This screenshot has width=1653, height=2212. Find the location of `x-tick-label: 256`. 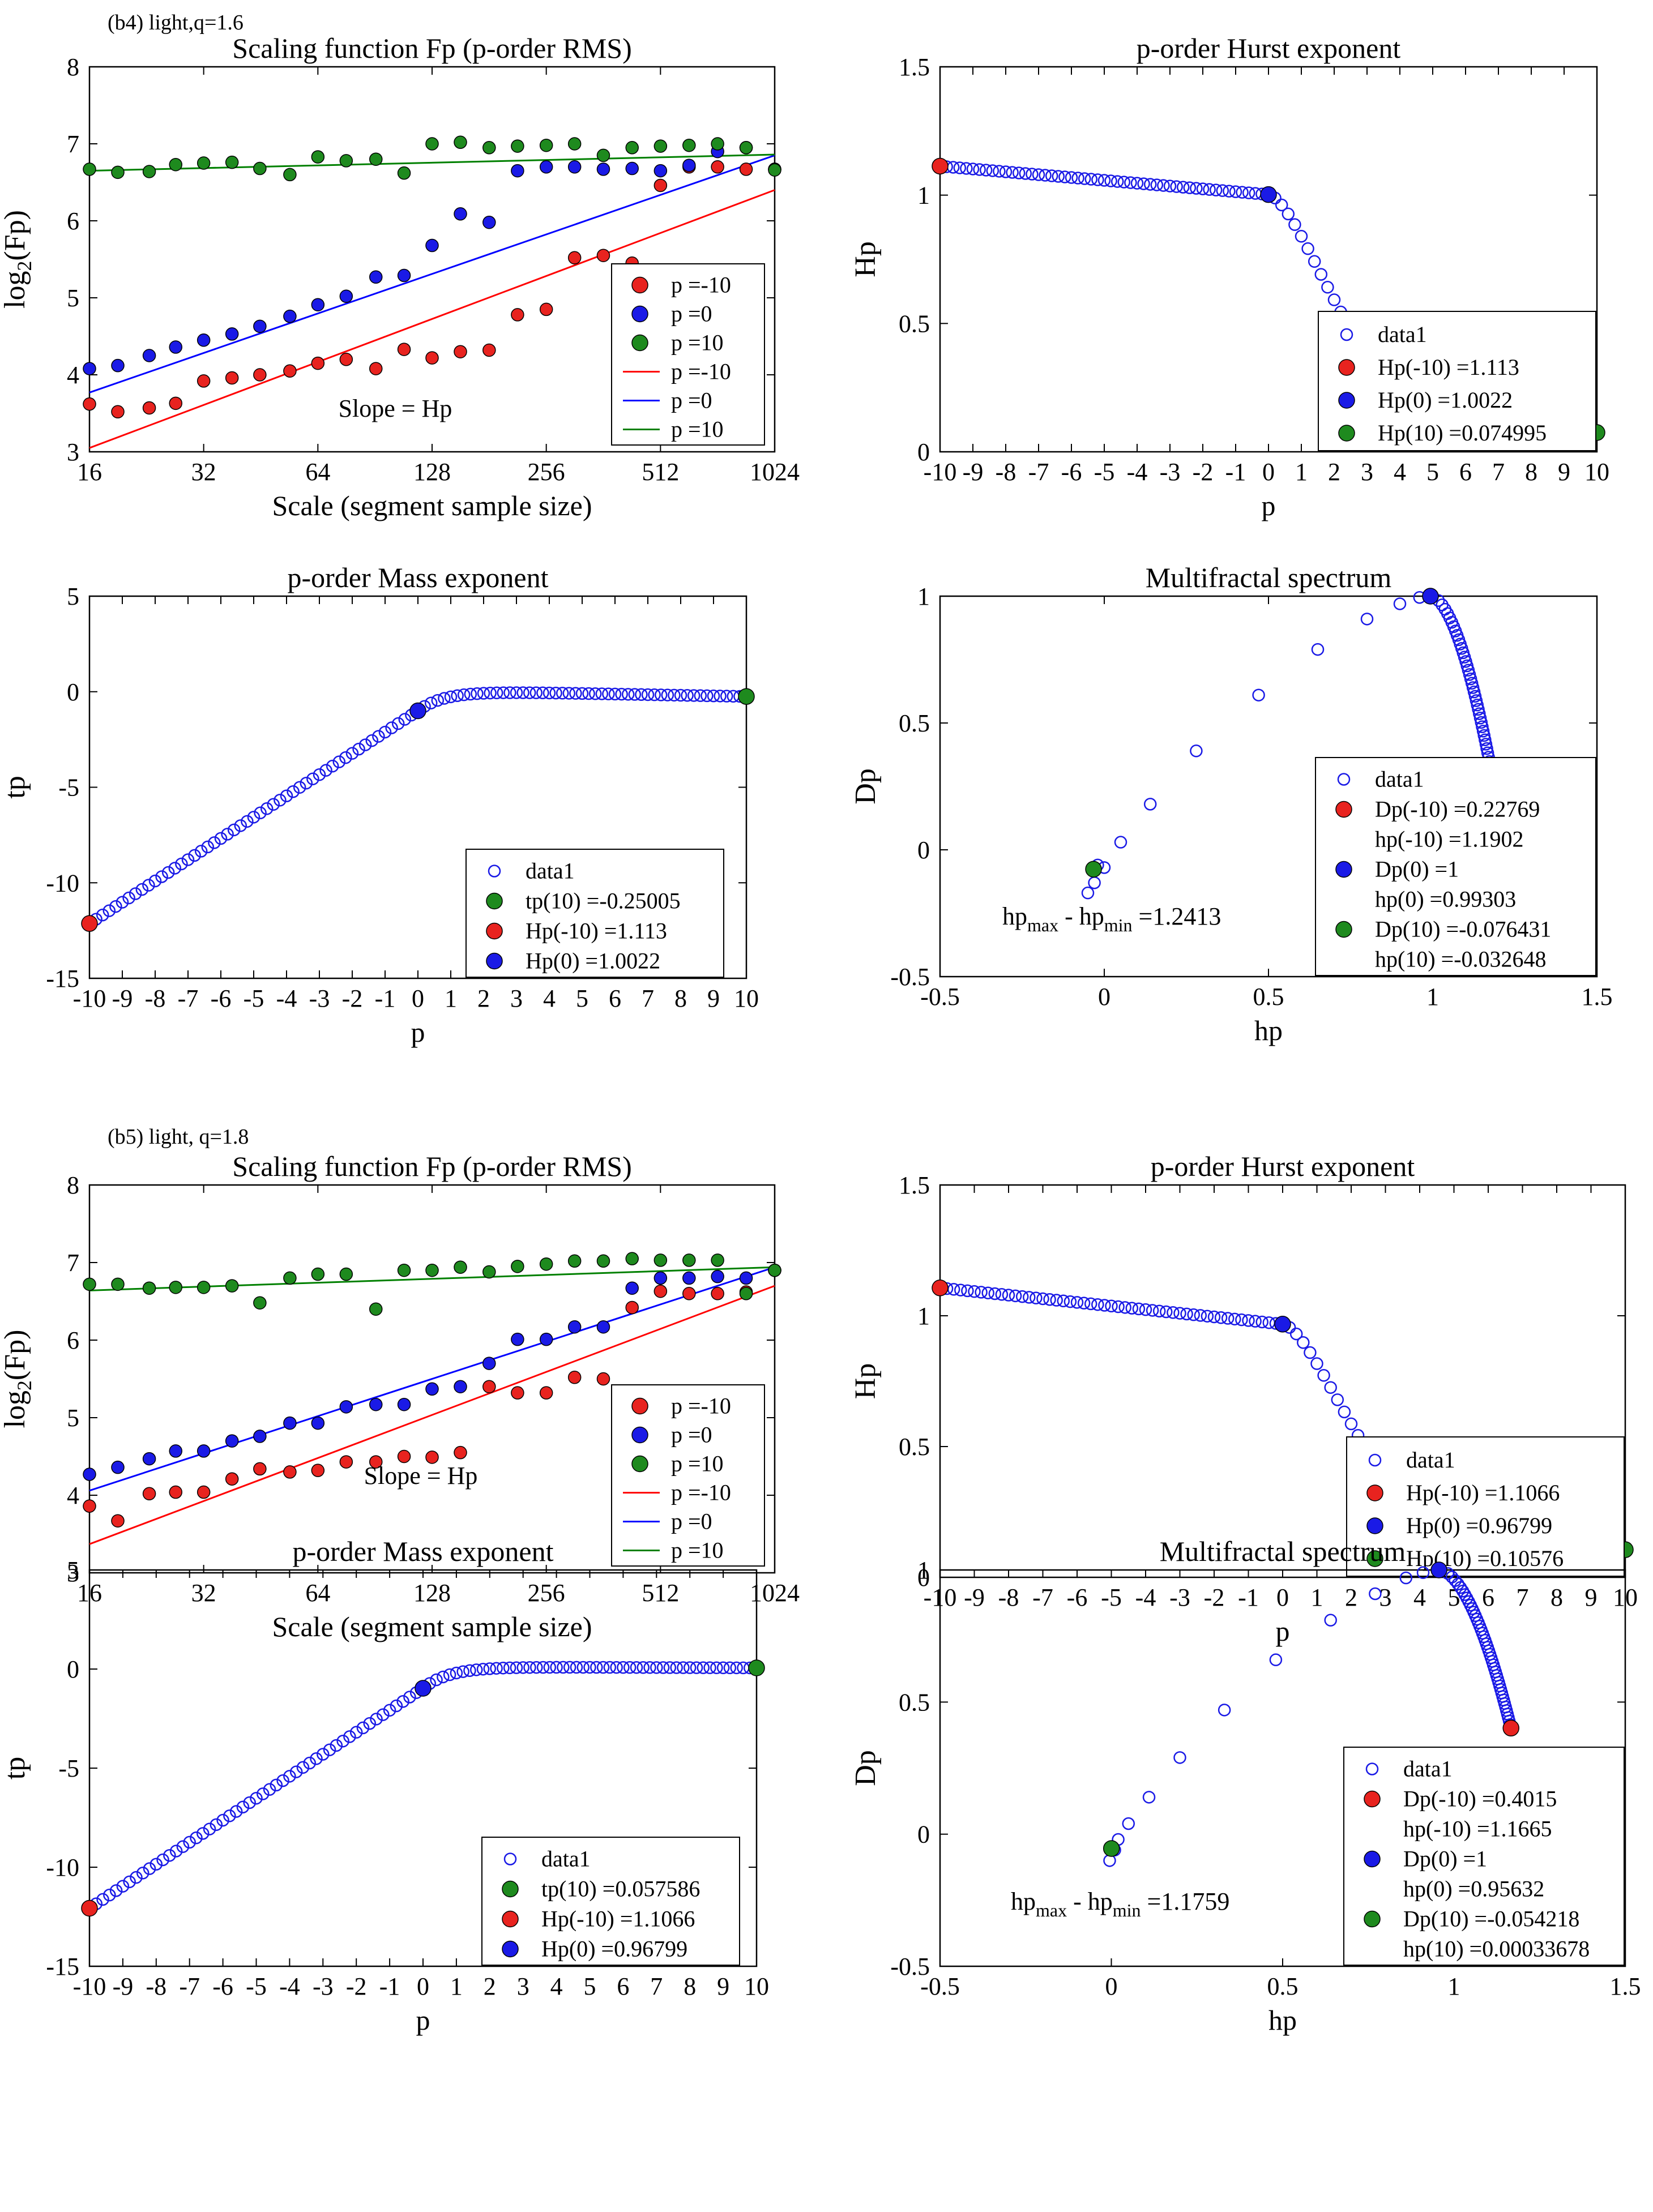

x-tick-label: 256 is located at coordinates (546, 1593).